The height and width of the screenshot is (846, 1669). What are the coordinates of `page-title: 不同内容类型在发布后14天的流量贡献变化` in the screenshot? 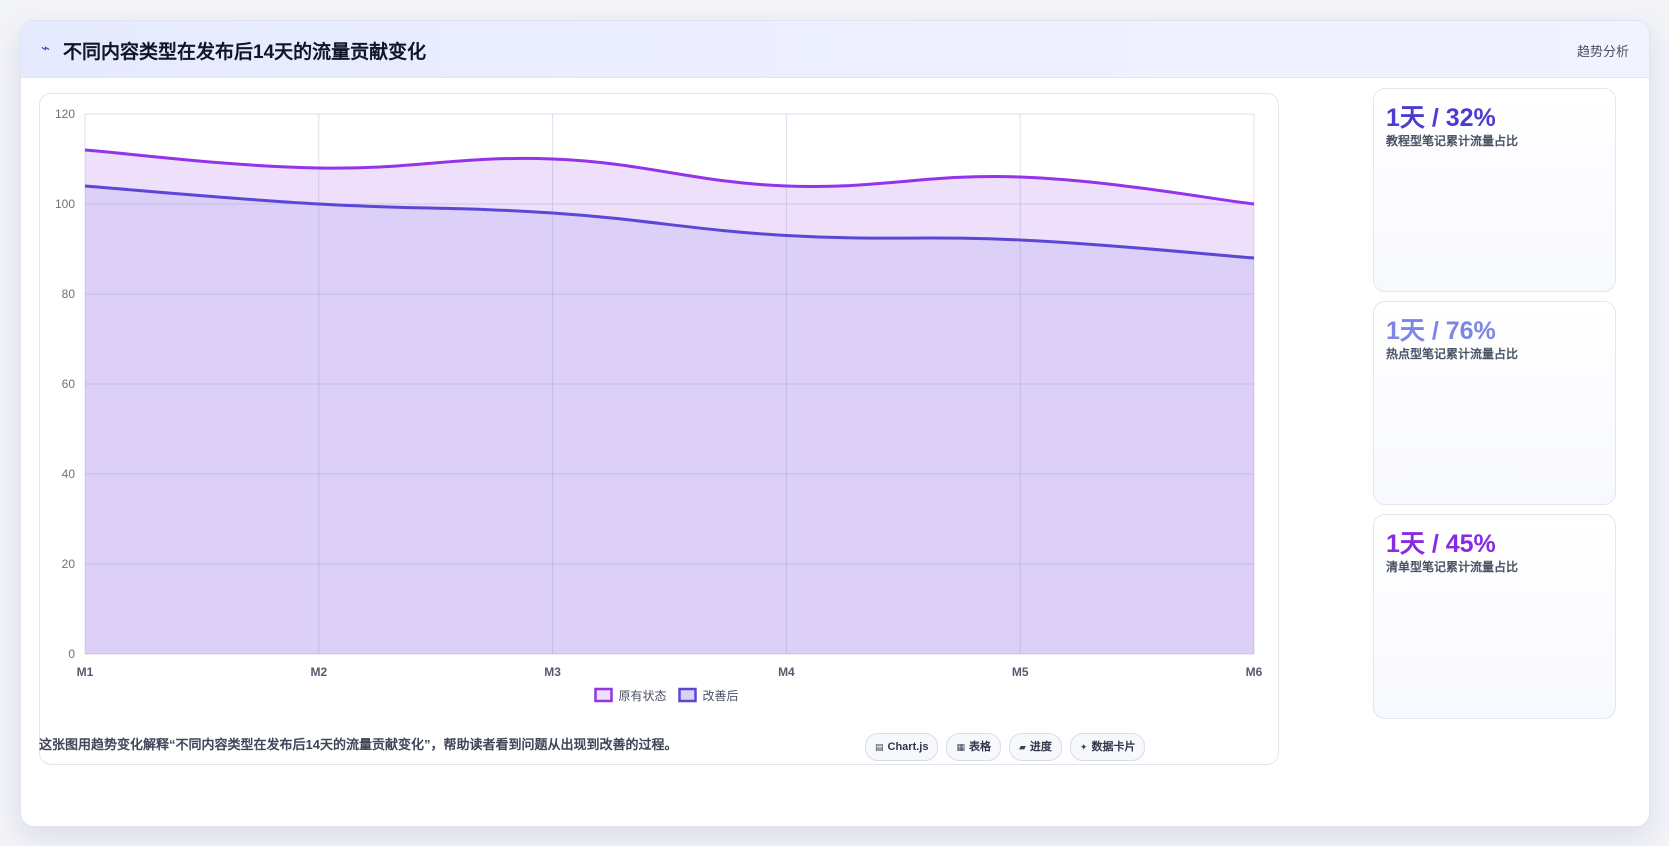 It's located at (245, 52).